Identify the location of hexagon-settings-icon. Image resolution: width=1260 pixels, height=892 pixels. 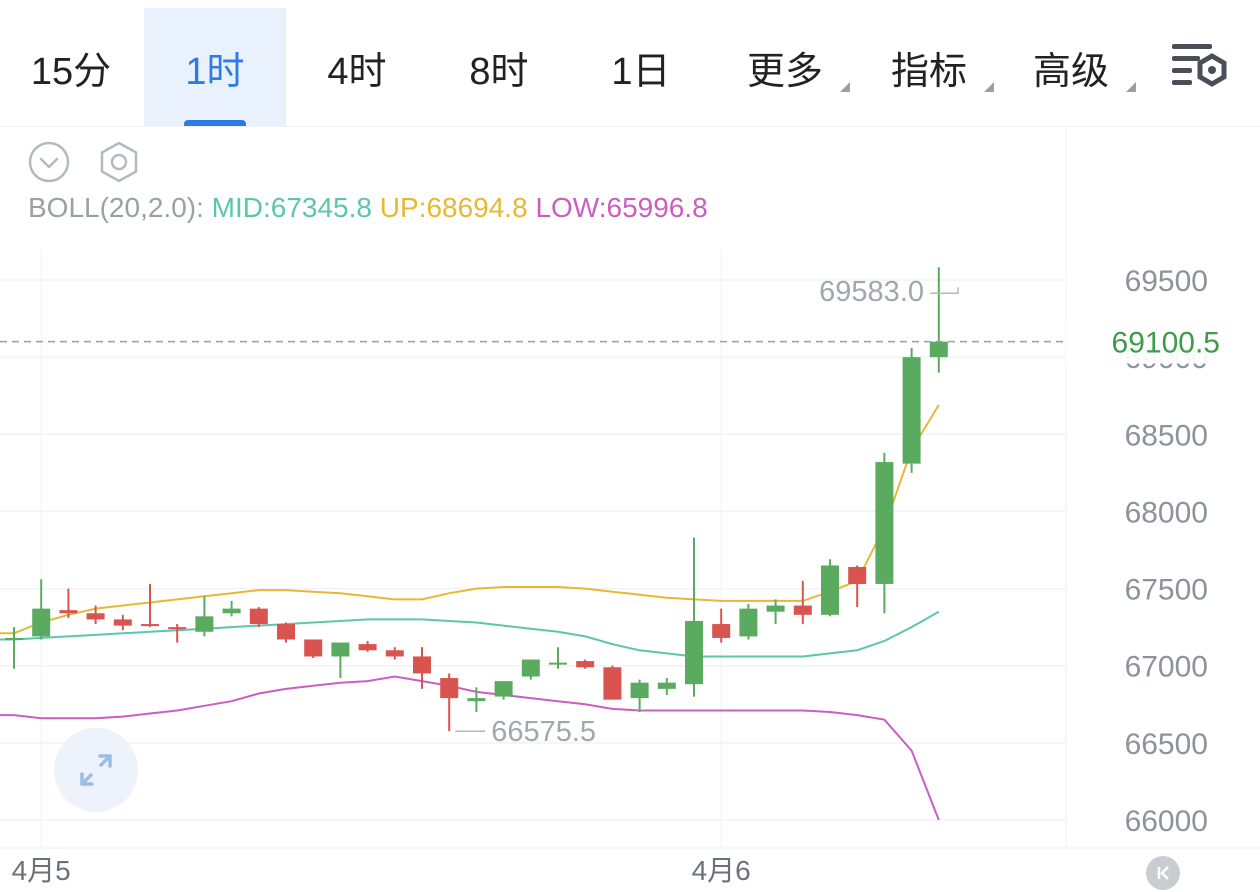
(119, 162).